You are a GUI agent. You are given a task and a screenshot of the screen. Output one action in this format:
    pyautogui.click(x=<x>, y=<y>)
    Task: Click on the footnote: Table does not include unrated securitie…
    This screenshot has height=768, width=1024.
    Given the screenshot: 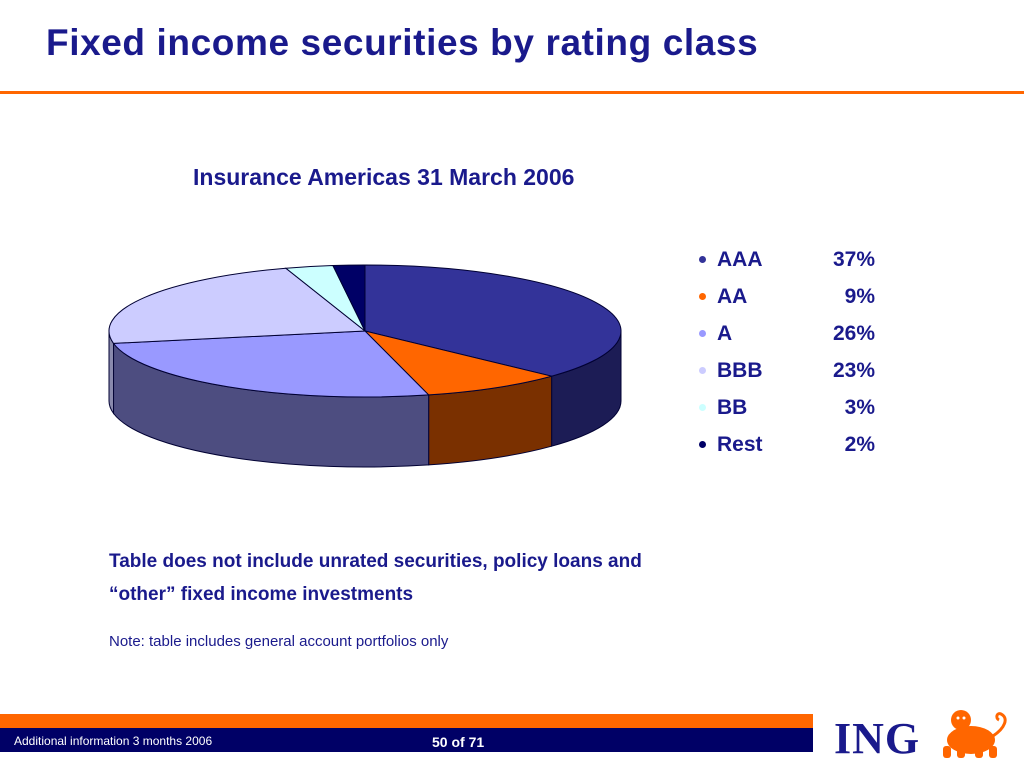 What is the action you would take?
    pyautogui.click(x=459, y=578)
    